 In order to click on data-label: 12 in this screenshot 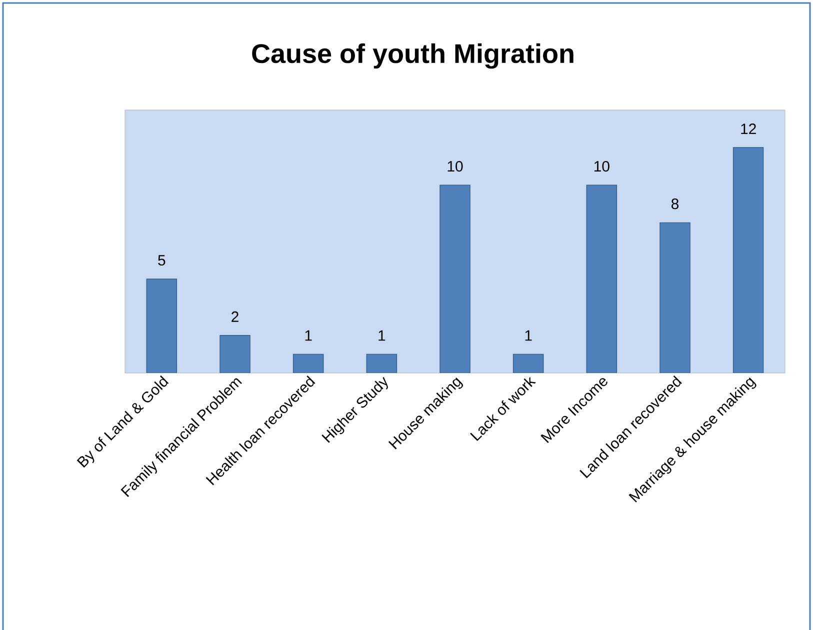, I will do `click(748, 129)`.